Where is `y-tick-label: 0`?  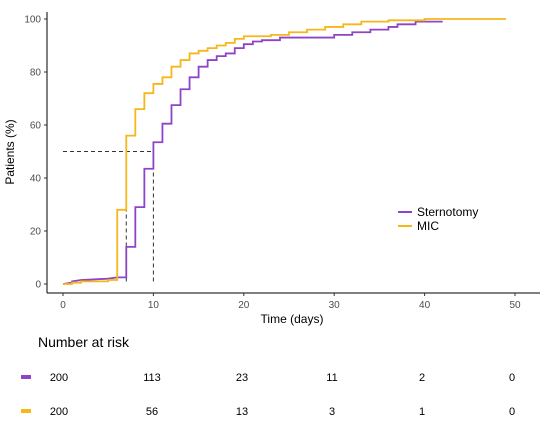 y-tick-label: 0 is located at coordinates (38, 285).